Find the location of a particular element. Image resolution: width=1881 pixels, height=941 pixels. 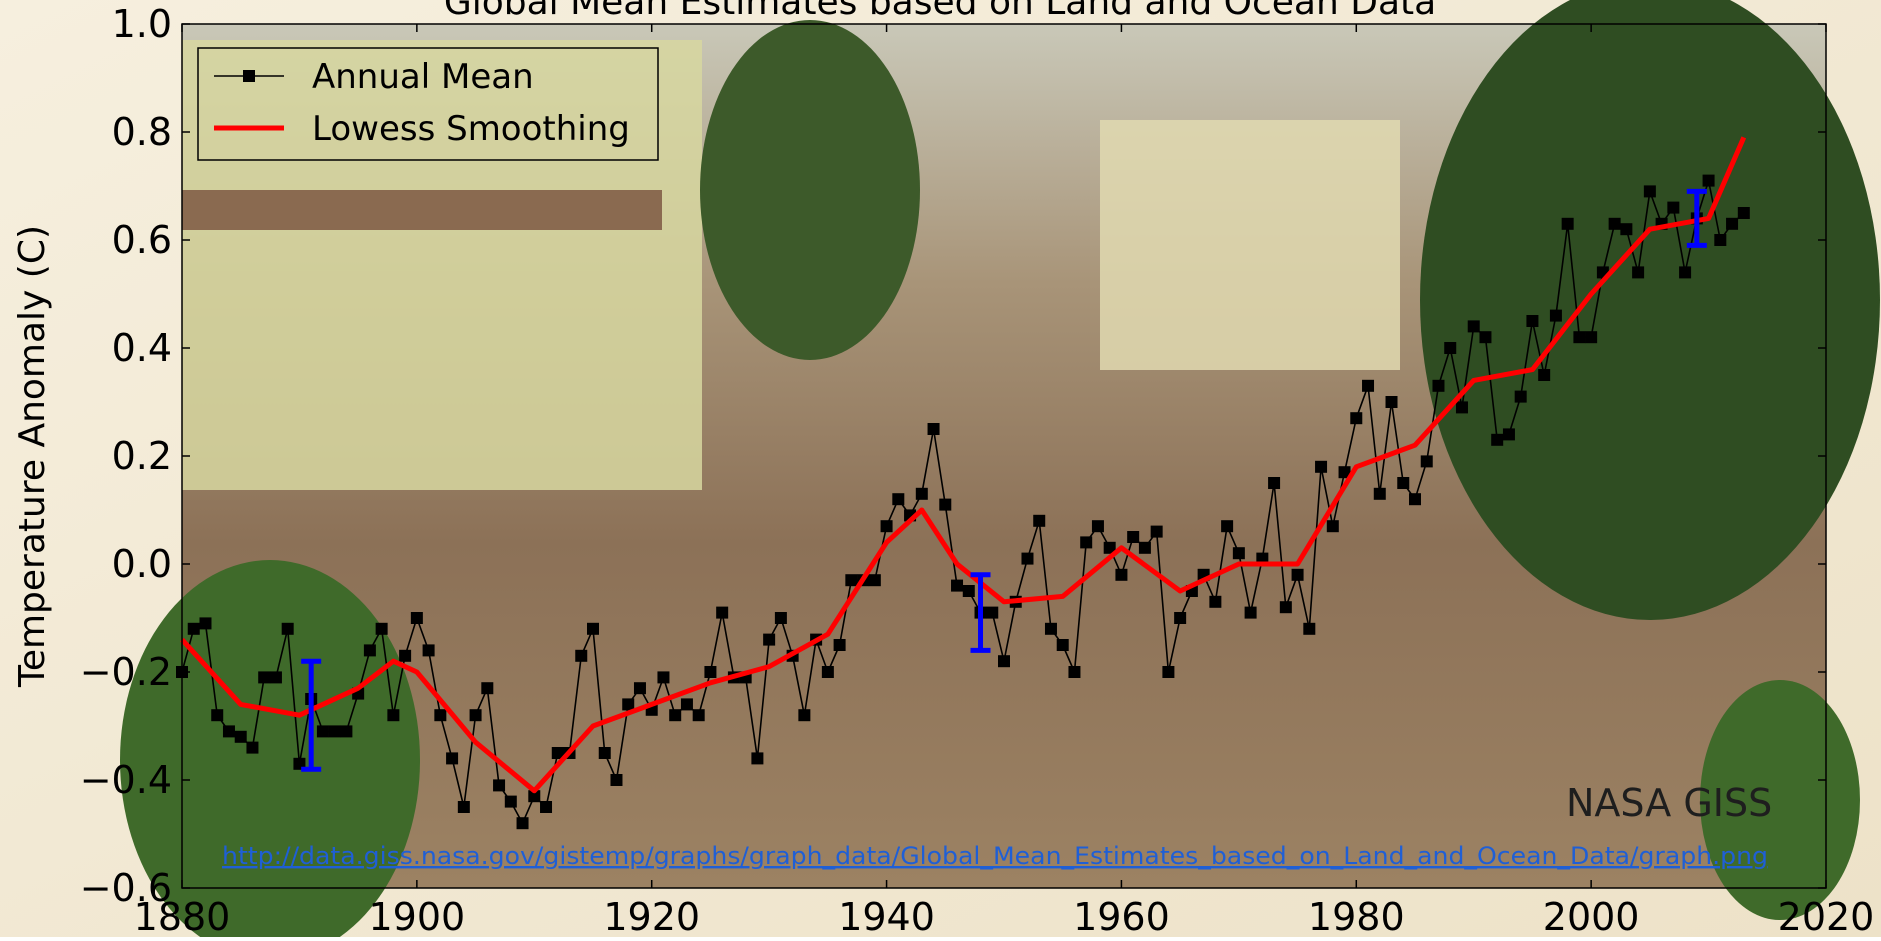

legend-label: Lowess Smoothing is located at coordinates (471, 129).